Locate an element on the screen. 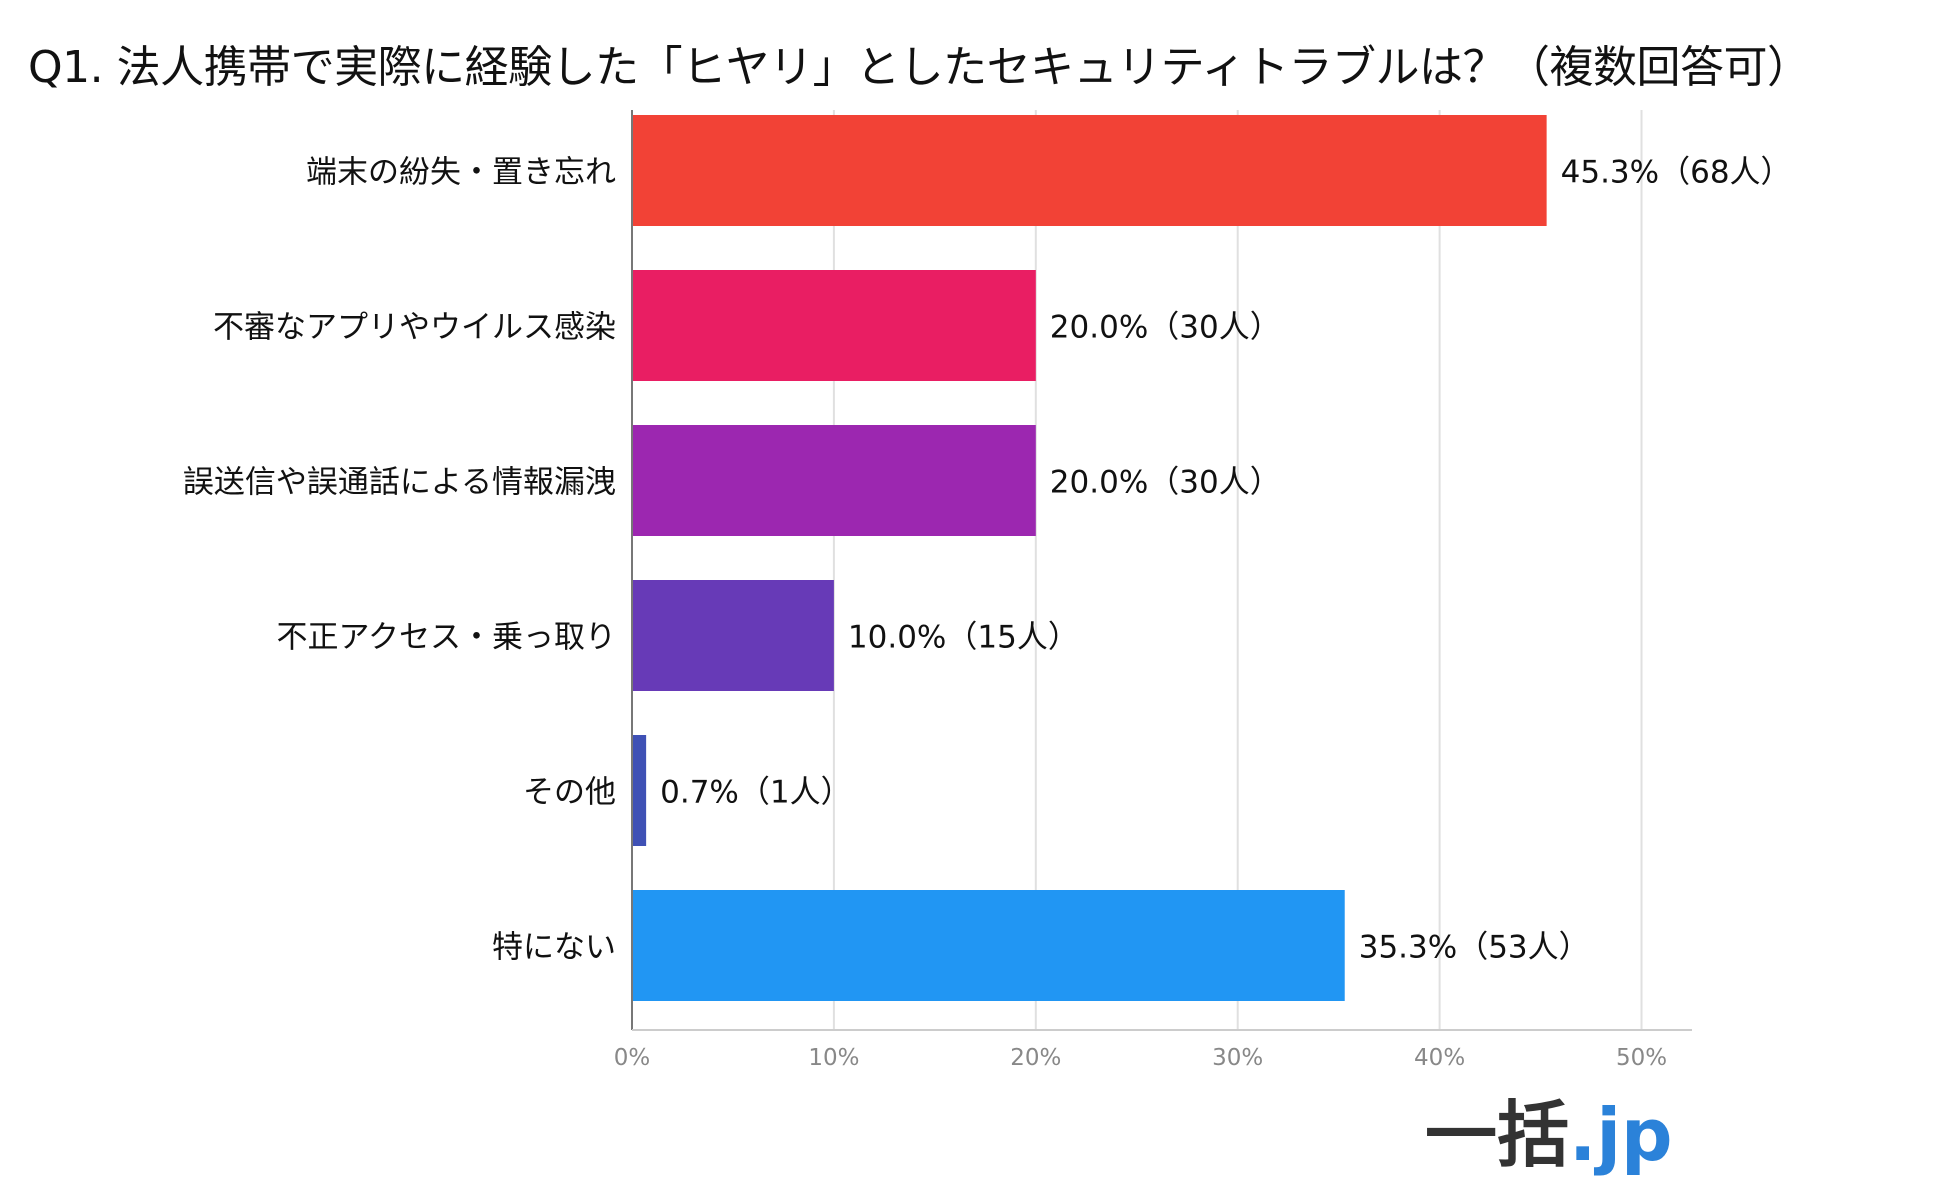 Image resolution: width=1950 pixels, height=1192 pixels. data-label: 10.0%（15人） is located at coordinates (963, 638).